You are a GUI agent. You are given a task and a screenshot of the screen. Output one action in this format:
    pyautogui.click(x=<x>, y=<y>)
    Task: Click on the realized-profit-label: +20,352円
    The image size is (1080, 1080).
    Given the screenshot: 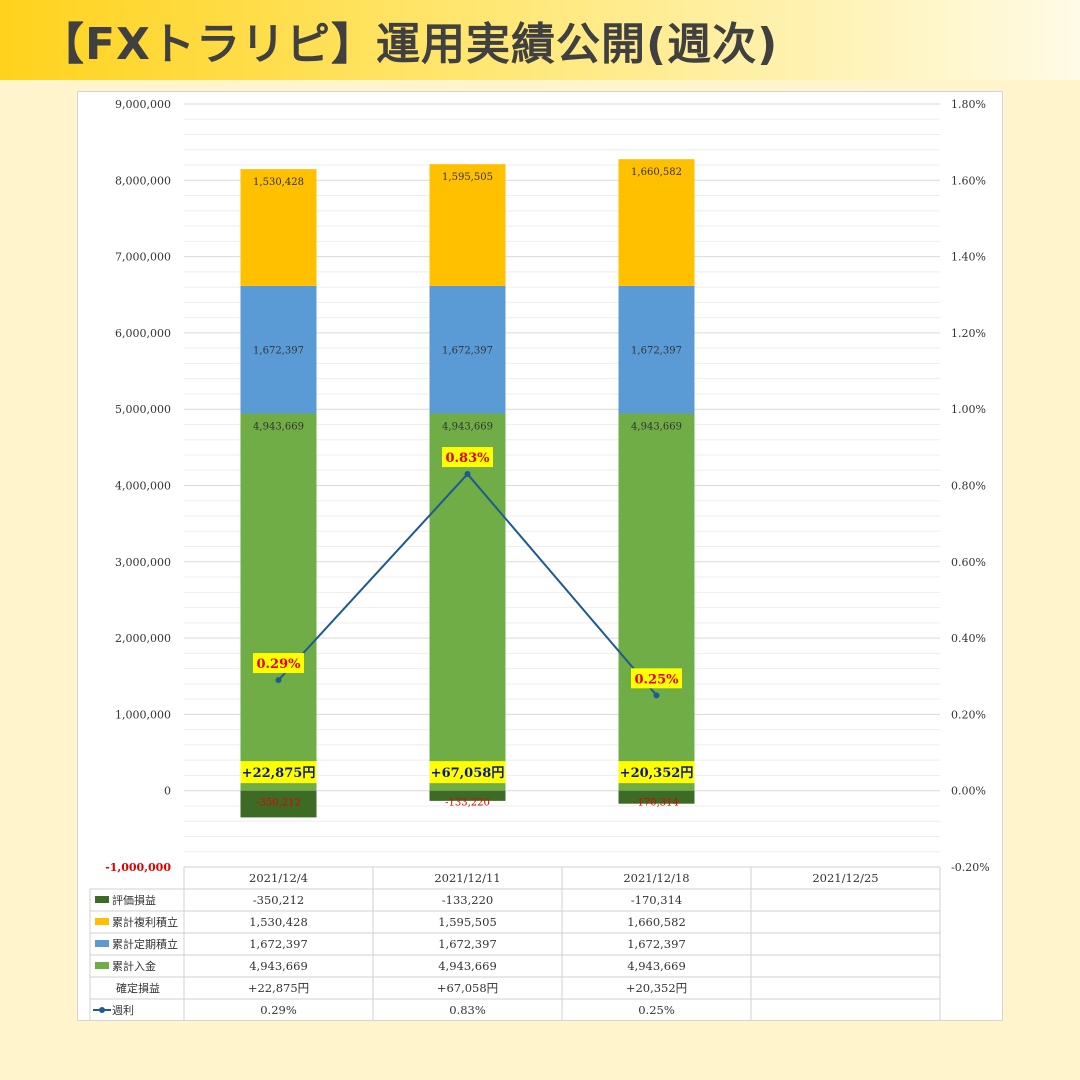 What is the action you would take?
    pyautogui.click(x=657, y=773)
    